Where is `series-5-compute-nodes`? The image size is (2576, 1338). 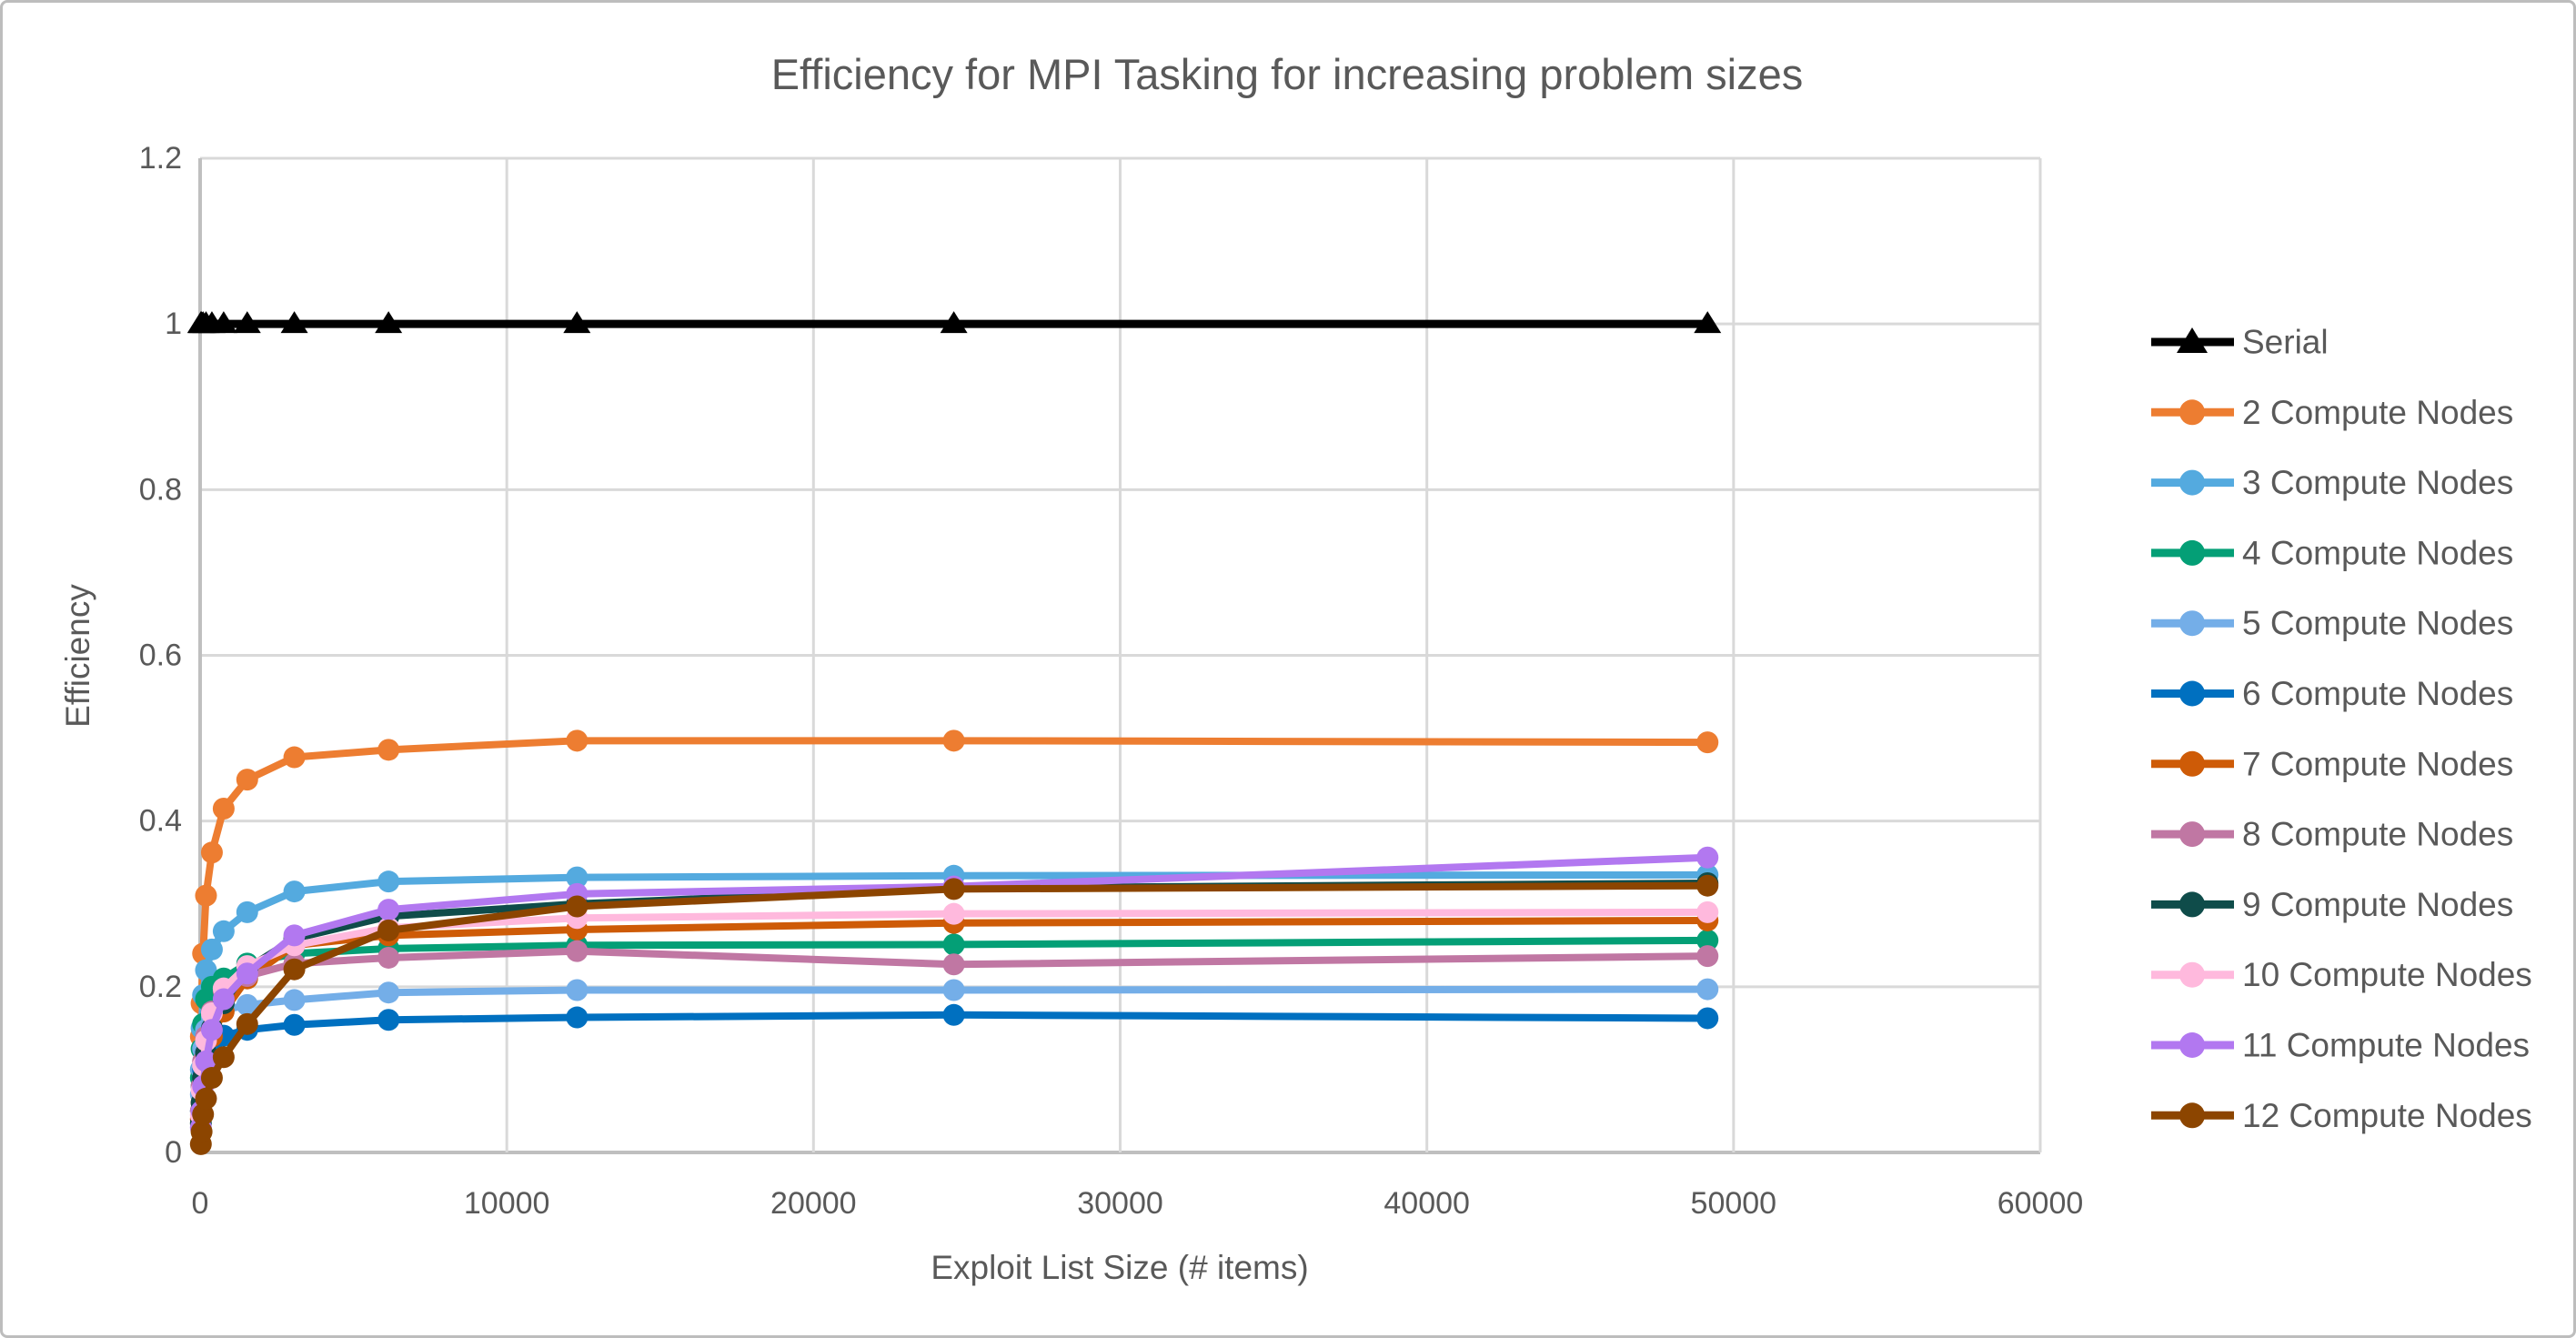
series-5-compute-nodes is located at coordinates (954, 1042).